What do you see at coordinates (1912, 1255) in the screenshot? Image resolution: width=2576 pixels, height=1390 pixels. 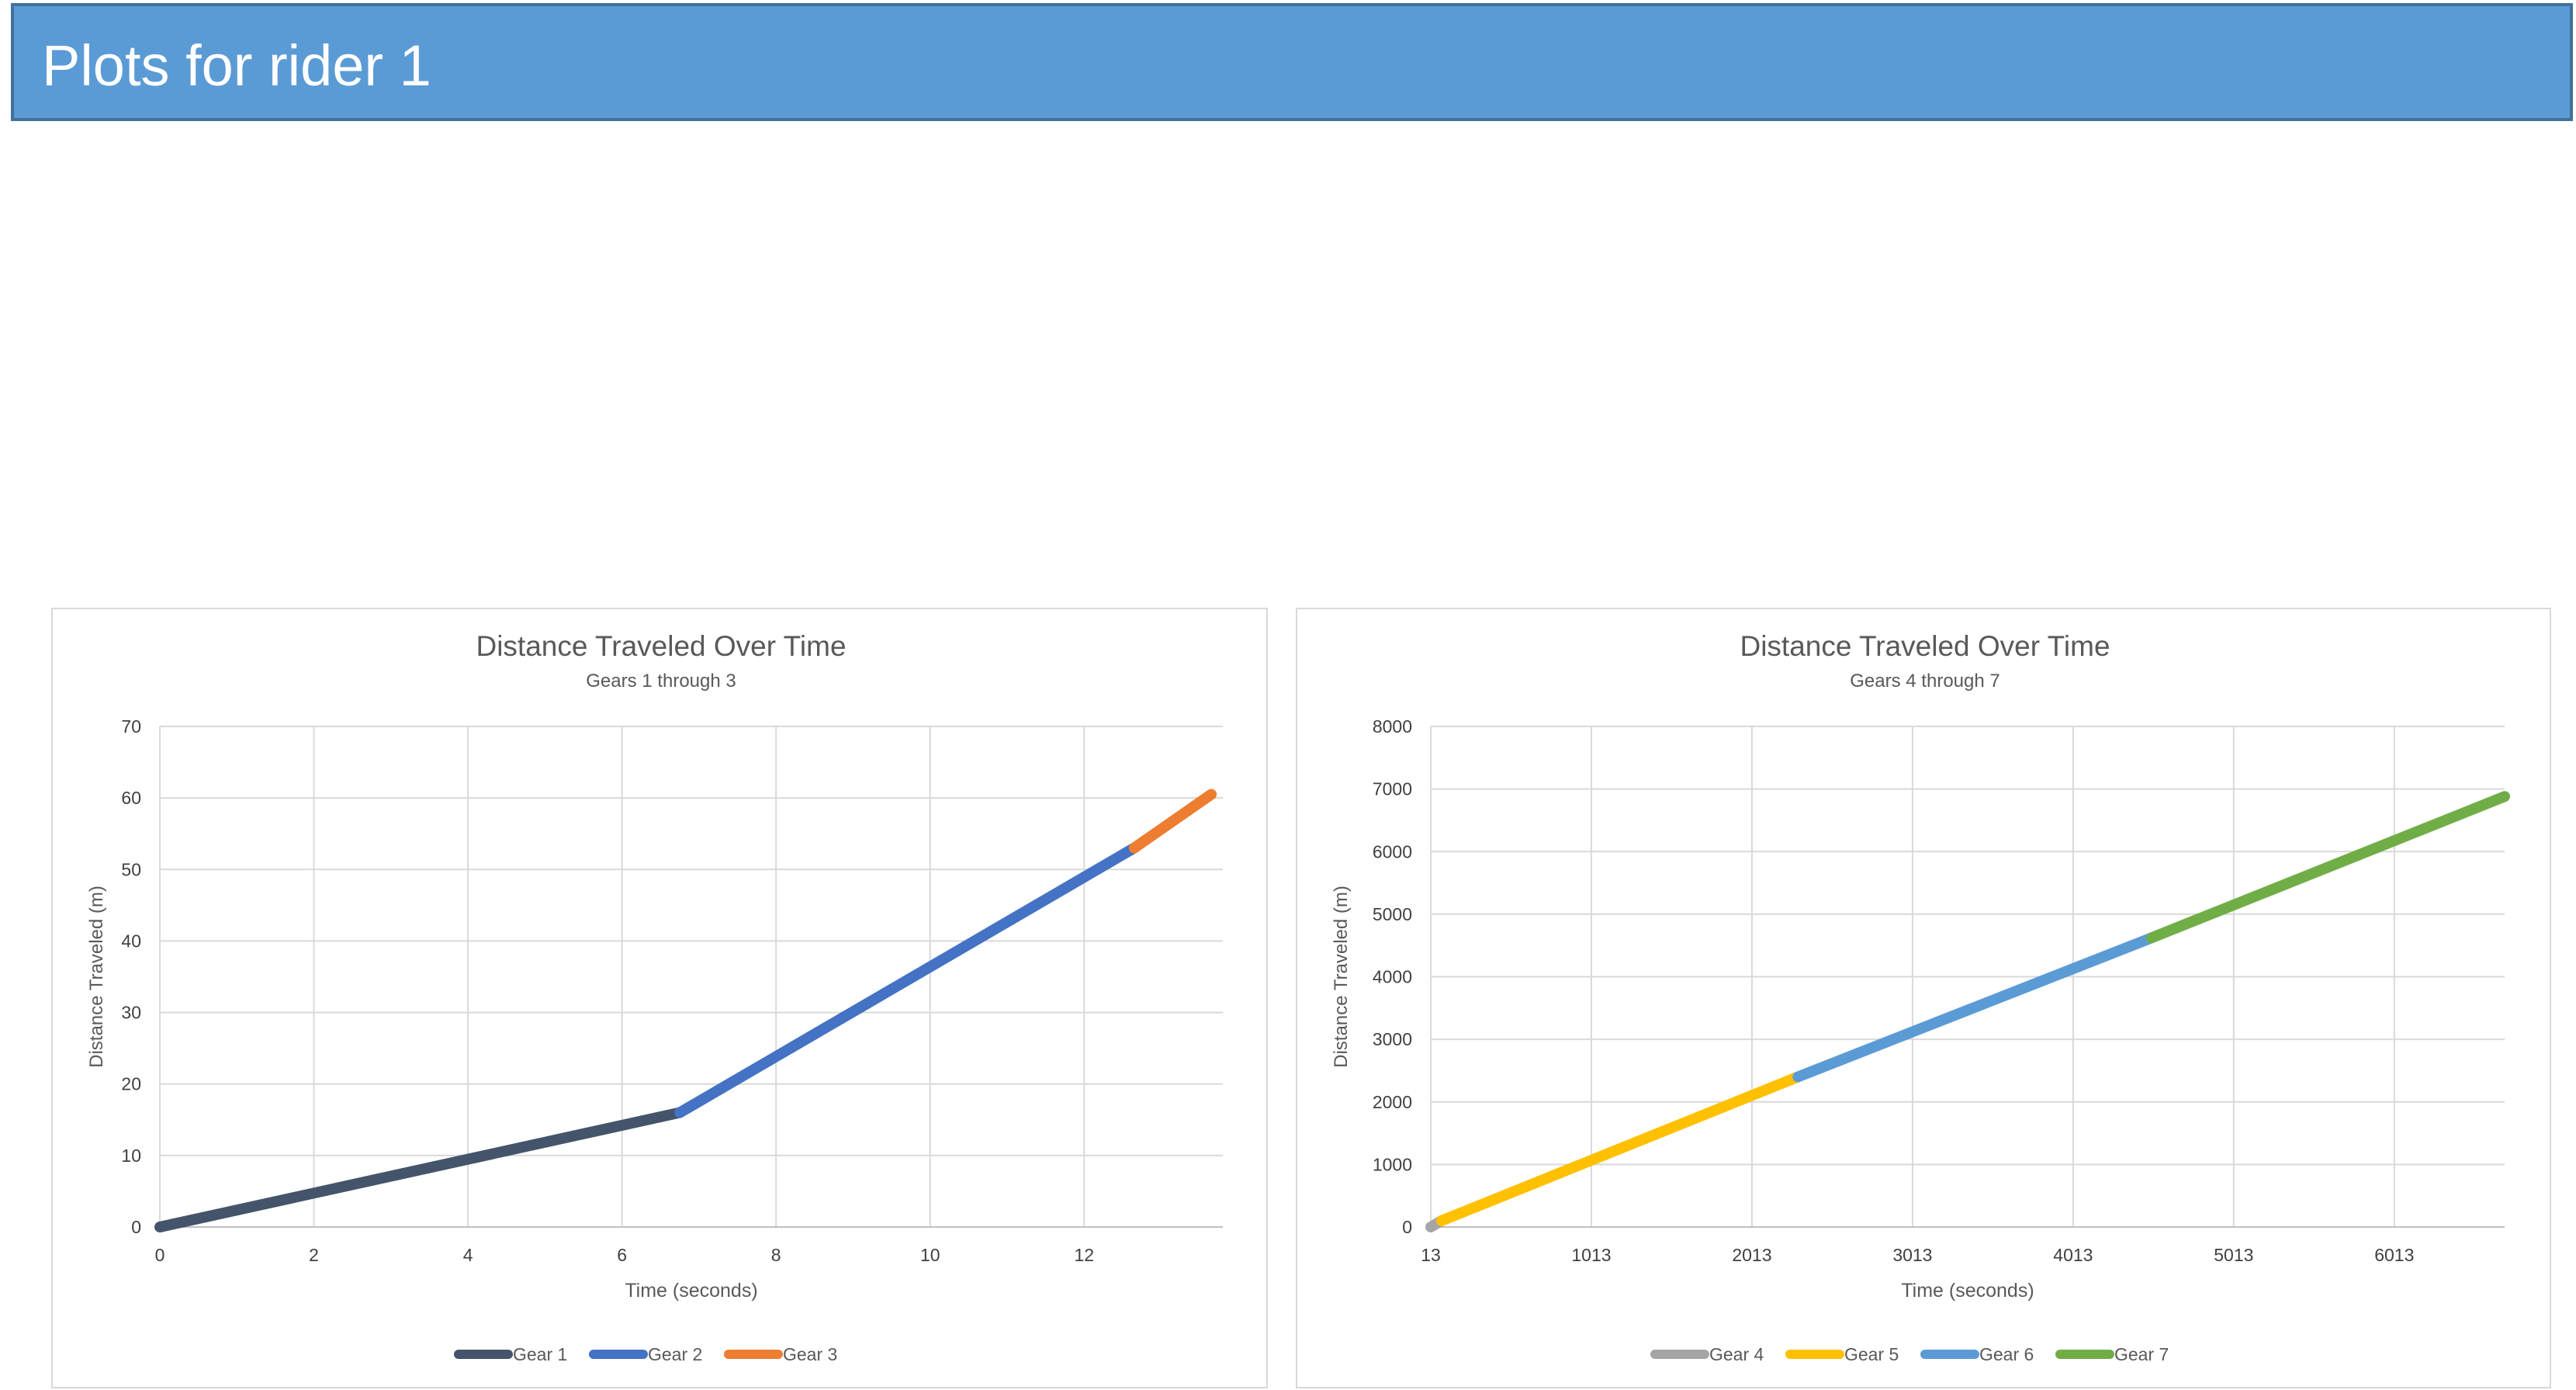 I see `x-tick-label: 3013` at bounding box center [1912, 1255].